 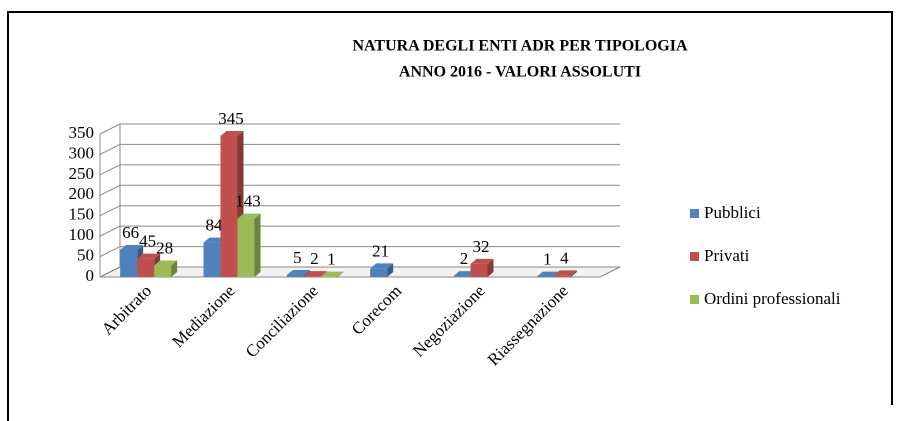 What do you see at coordinates (732, 212) in the screenshot?
I see `legend-label: Pubblici` at bounding box center [732, 212].